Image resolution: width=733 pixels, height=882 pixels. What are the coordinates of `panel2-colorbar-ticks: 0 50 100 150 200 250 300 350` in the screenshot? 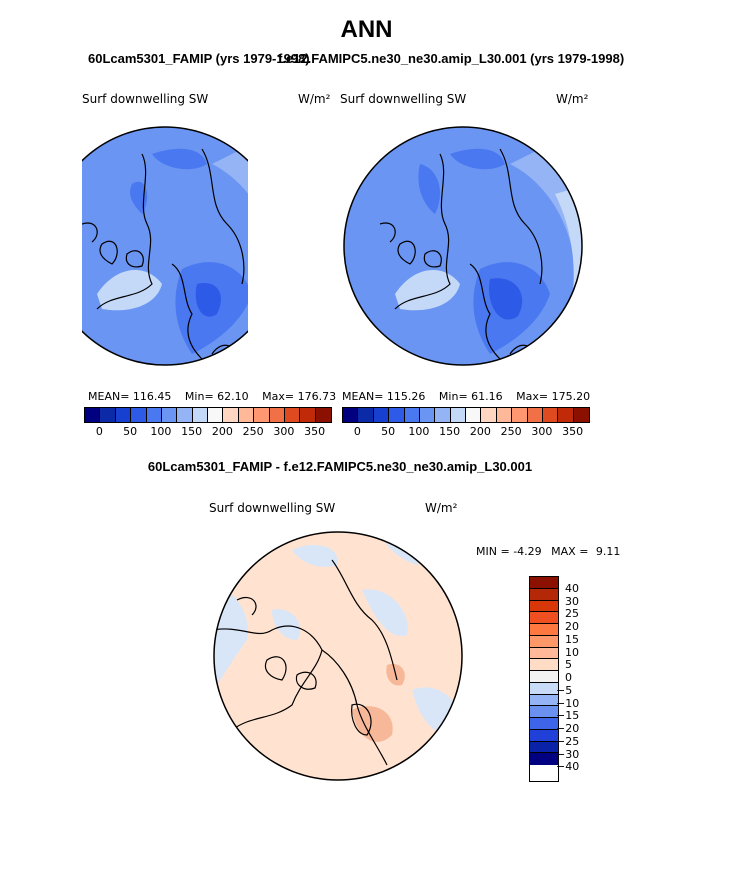 It's located at (465, 432).